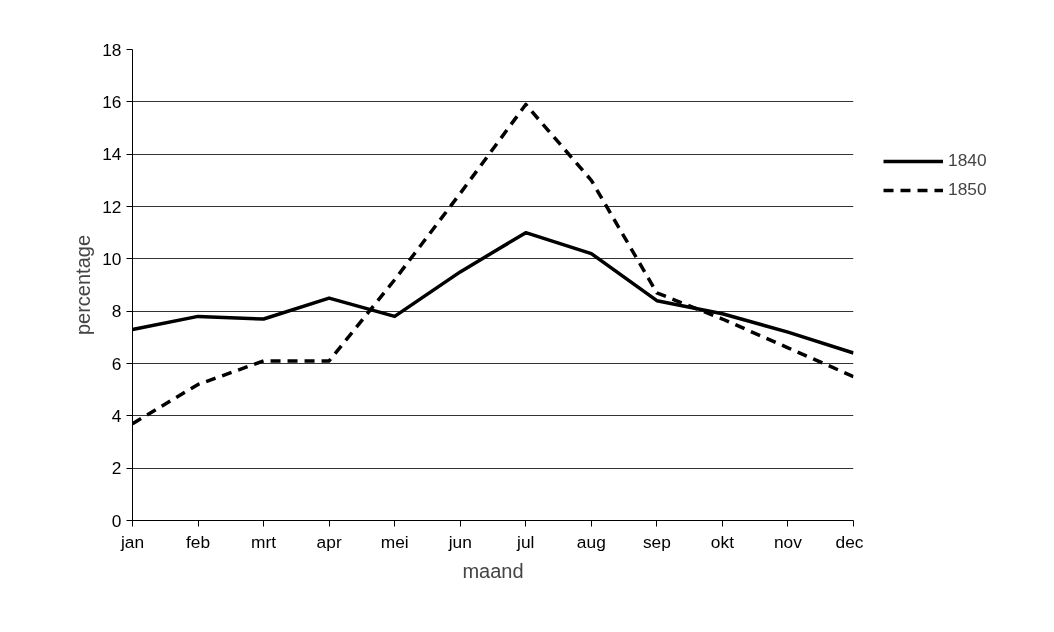 Image resolution: width=1054 pixels, height=632 pixels. Describe the element at coordinates (525, 541) in the screenshot. I see `x-tick-label: jul` at that location.